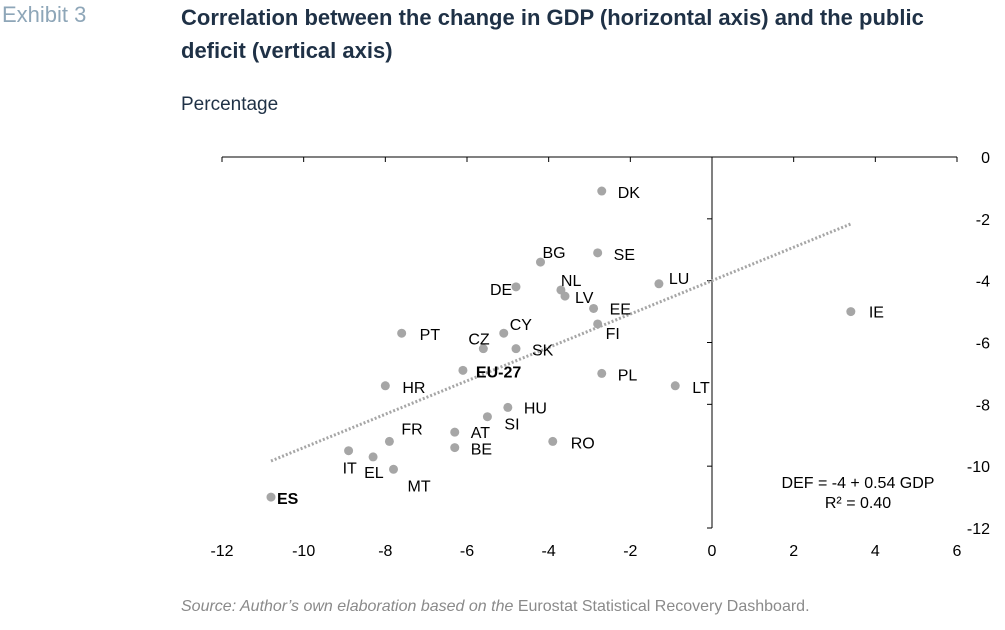  What do you see at coordinates (983, 405) in the screenshot?
I see `y-tick-label: -8` at bounding box center [983, 405].